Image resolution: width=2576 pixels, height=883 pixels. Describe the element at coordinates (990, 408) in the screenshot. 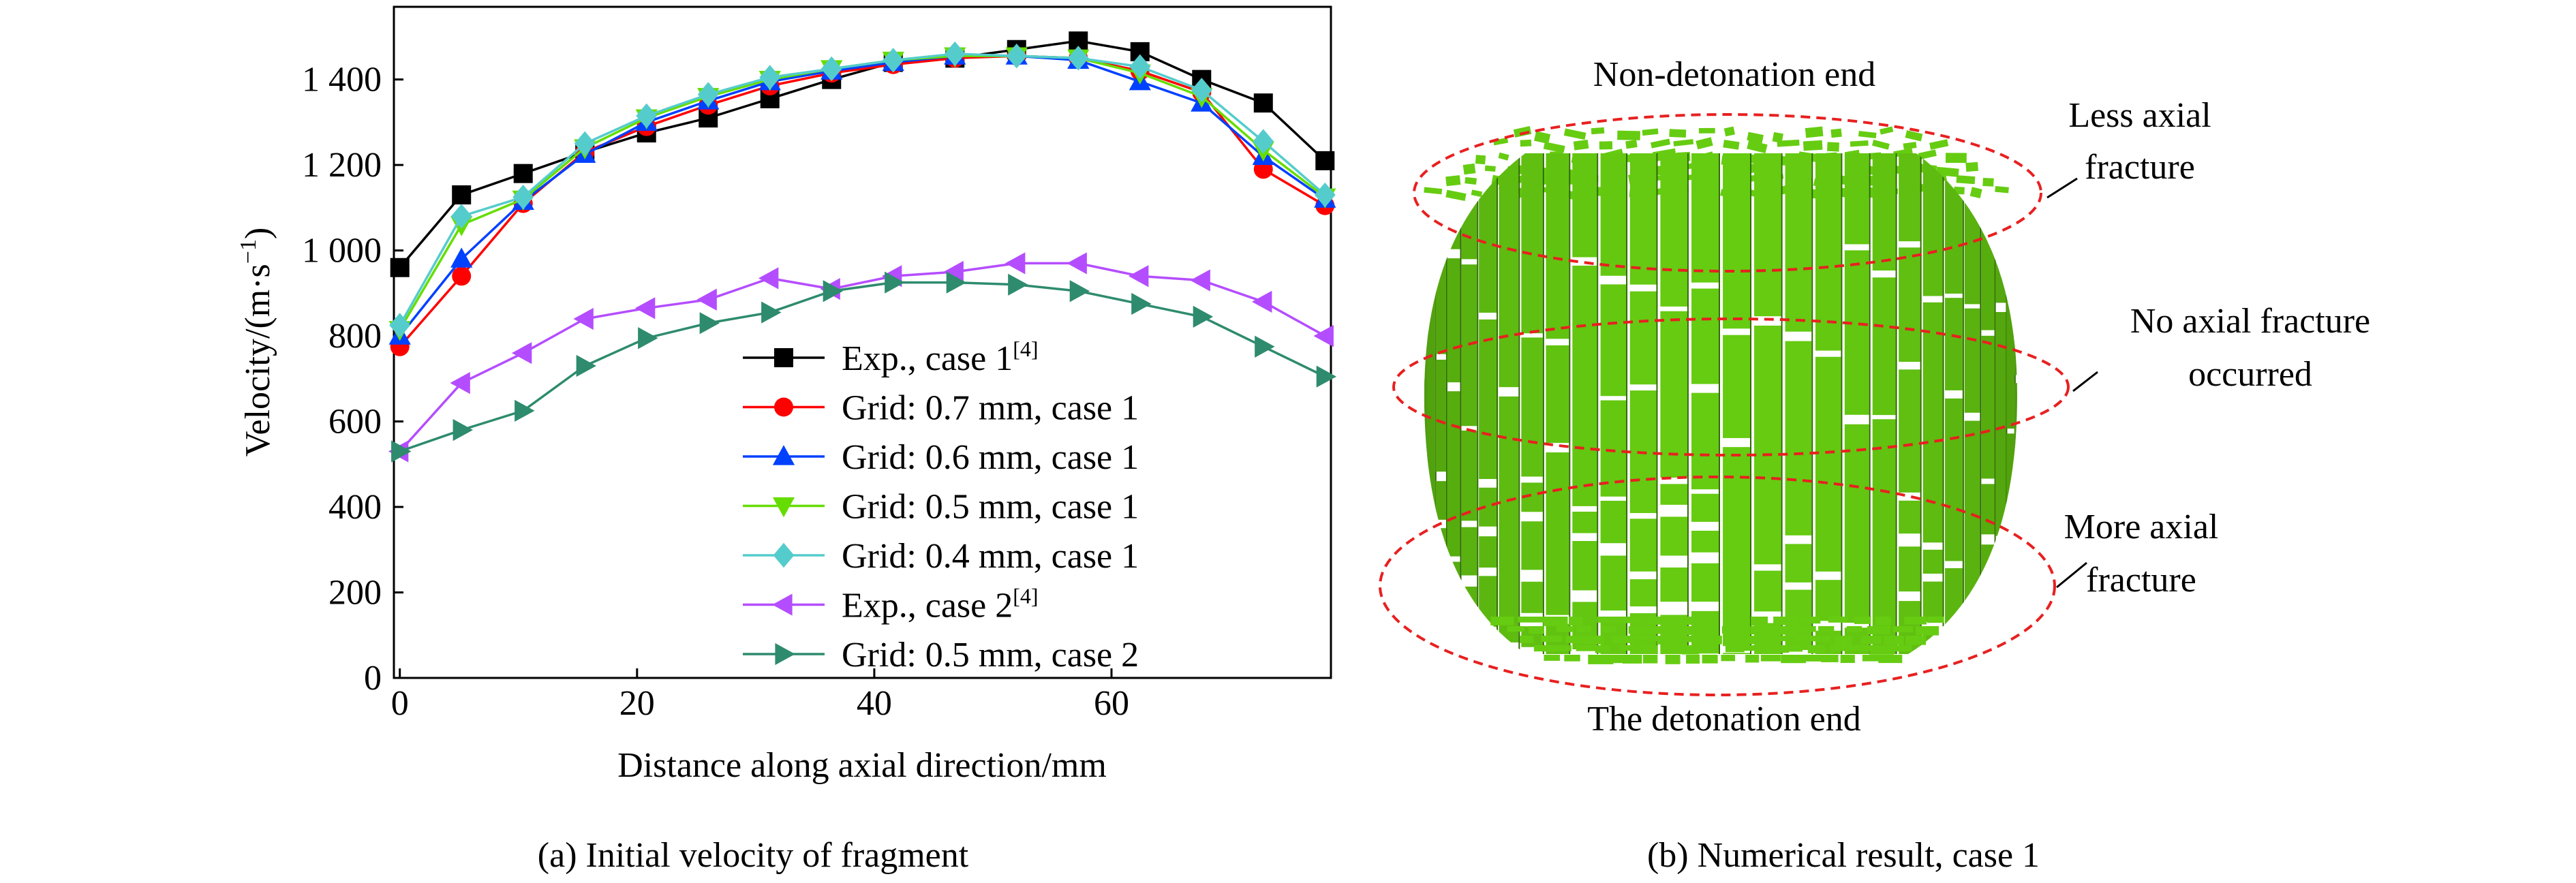

I see `legend-label: Grid: 0.7 mm, case 1` at that location.